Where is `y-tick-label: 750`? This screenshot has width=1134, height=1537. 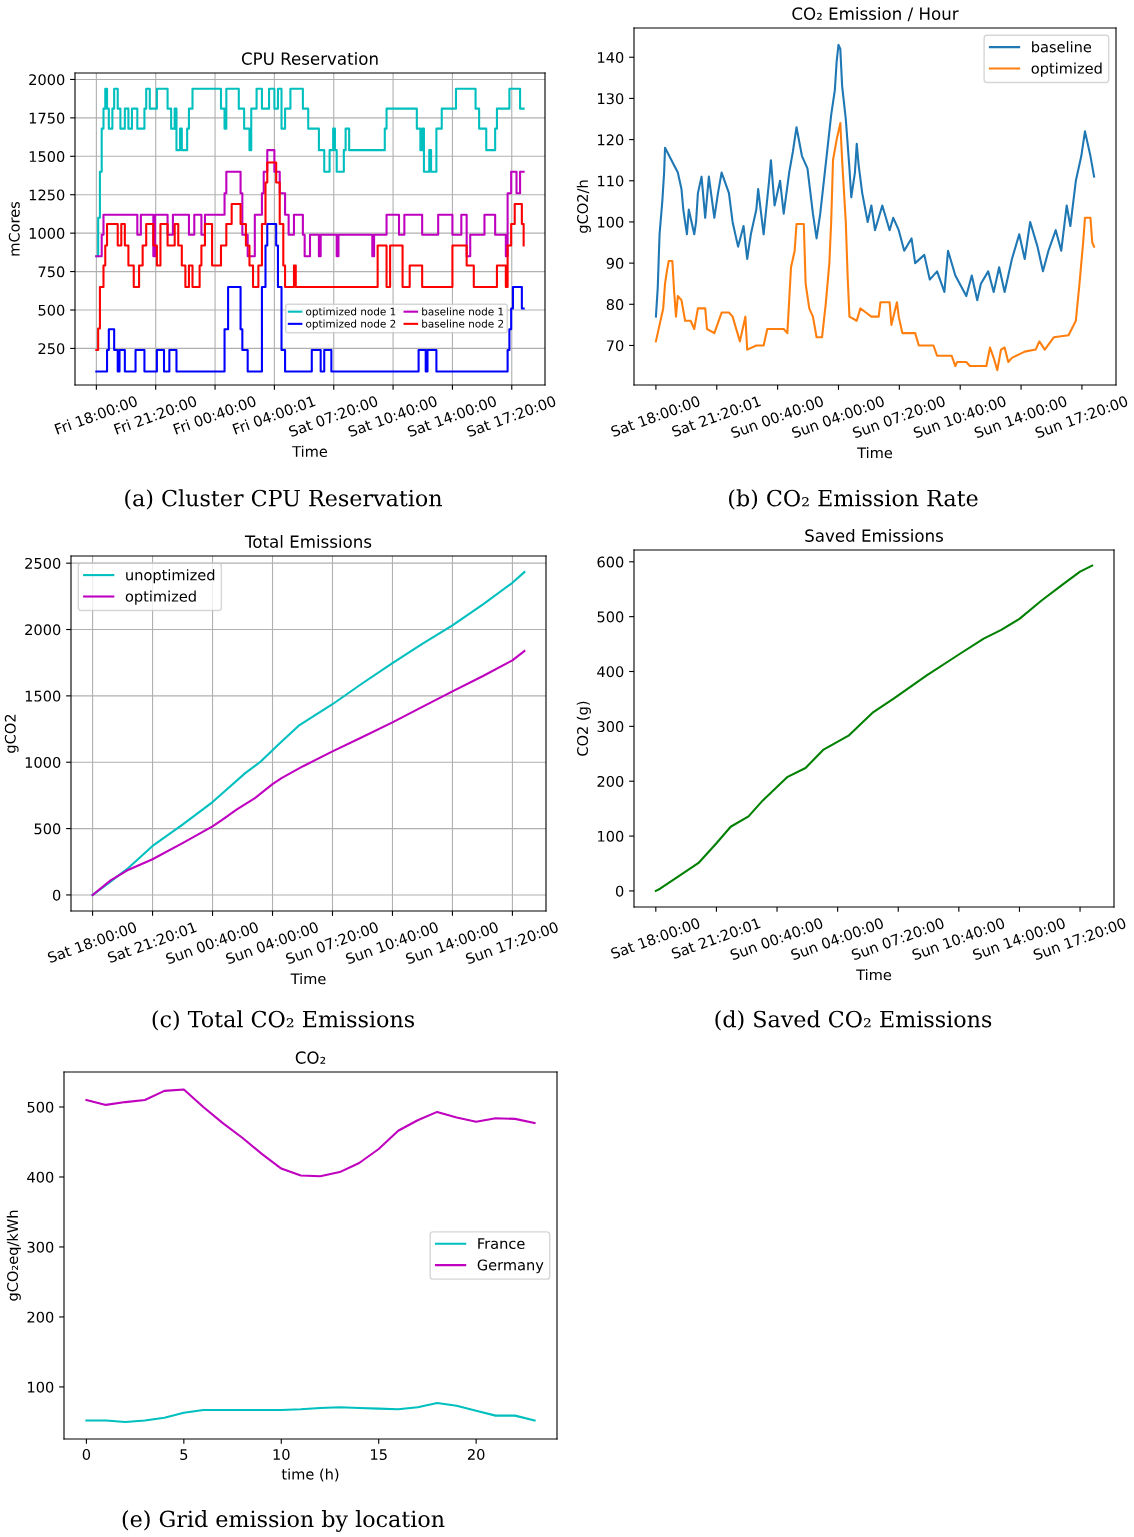 y-tick-label: 750 is located at coordinates (51, 272).